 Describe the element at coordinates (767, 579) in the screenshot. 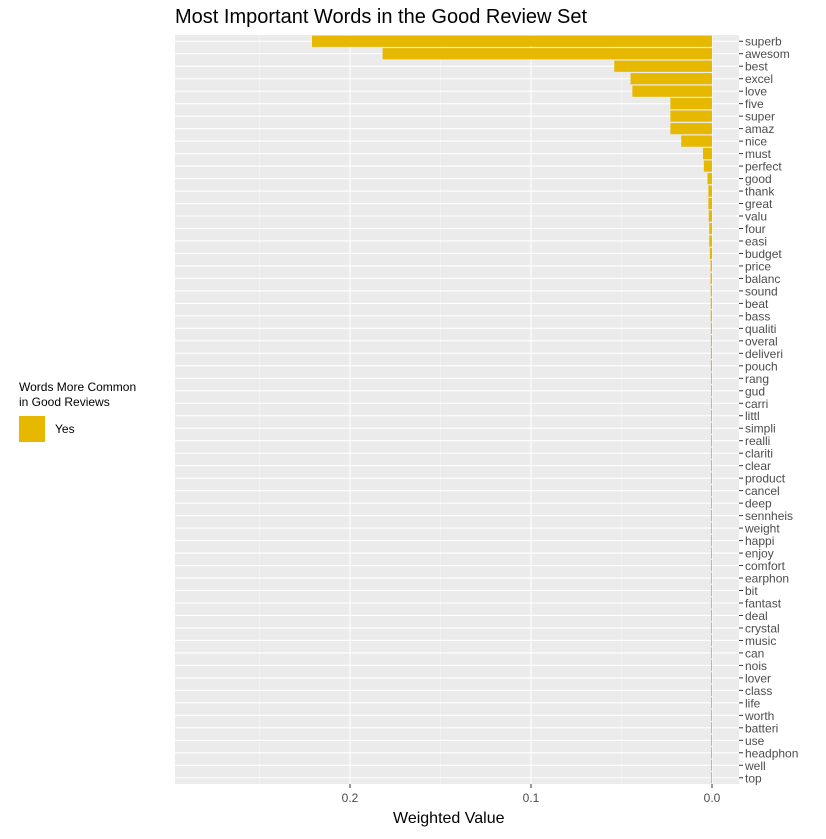

I see `y-tick-label-earphon: earphon` at that location.